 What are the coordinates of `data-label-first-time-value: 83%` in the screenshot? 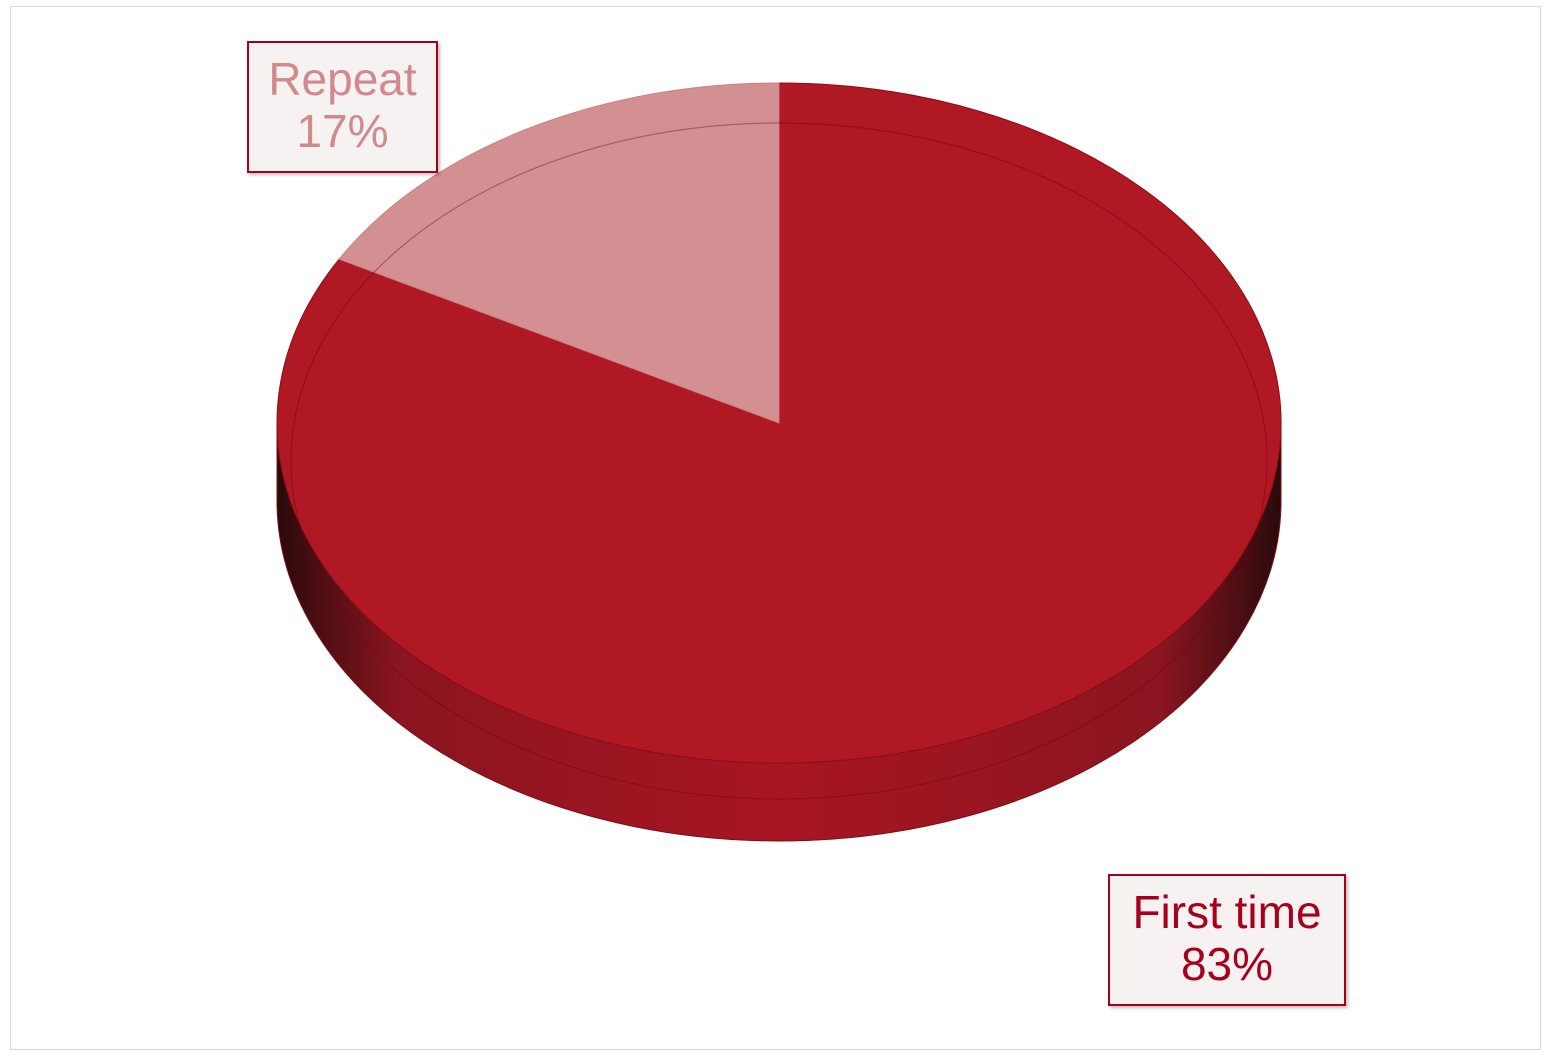 It's located at (1227, 964).